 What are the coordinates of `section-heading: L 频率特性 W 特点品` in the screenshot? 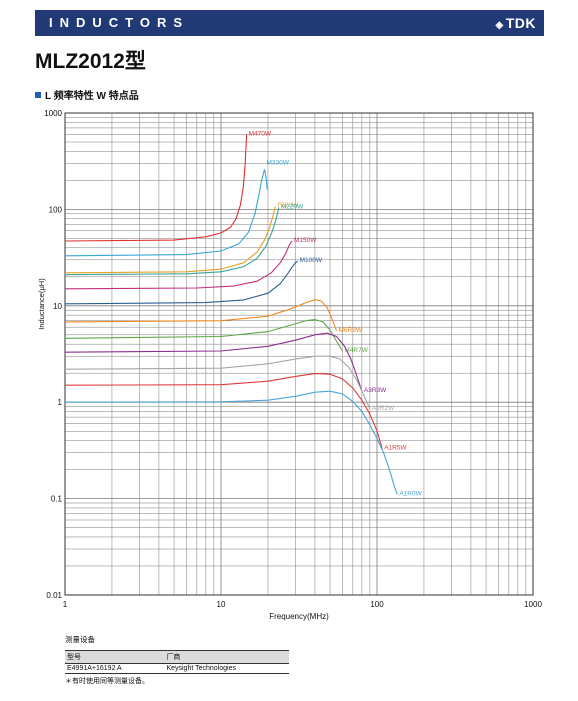 It's located at (87, 94).